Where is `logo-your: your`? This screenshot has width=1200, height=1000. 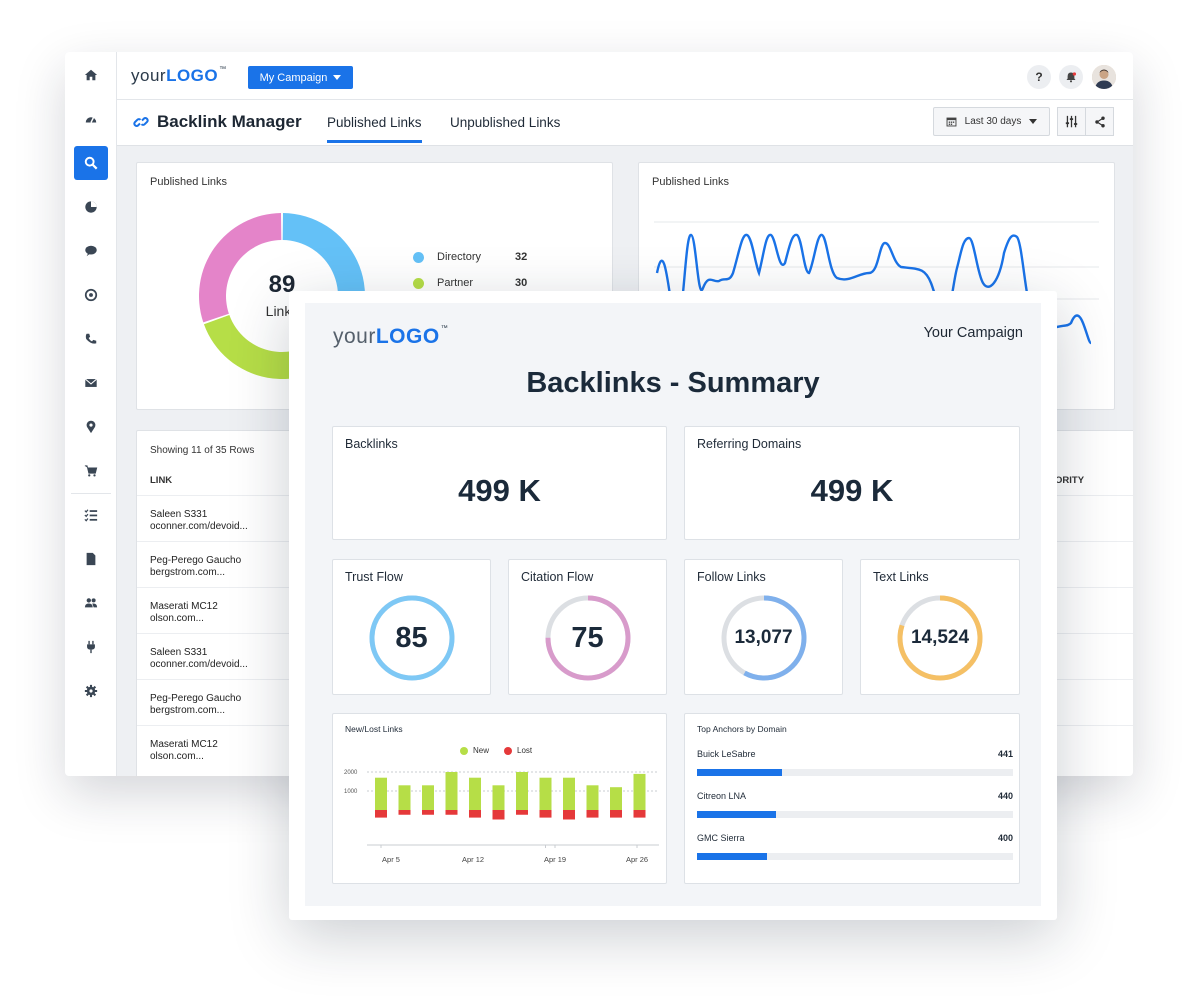
logo-your: your is located at coordinates (149, 75).